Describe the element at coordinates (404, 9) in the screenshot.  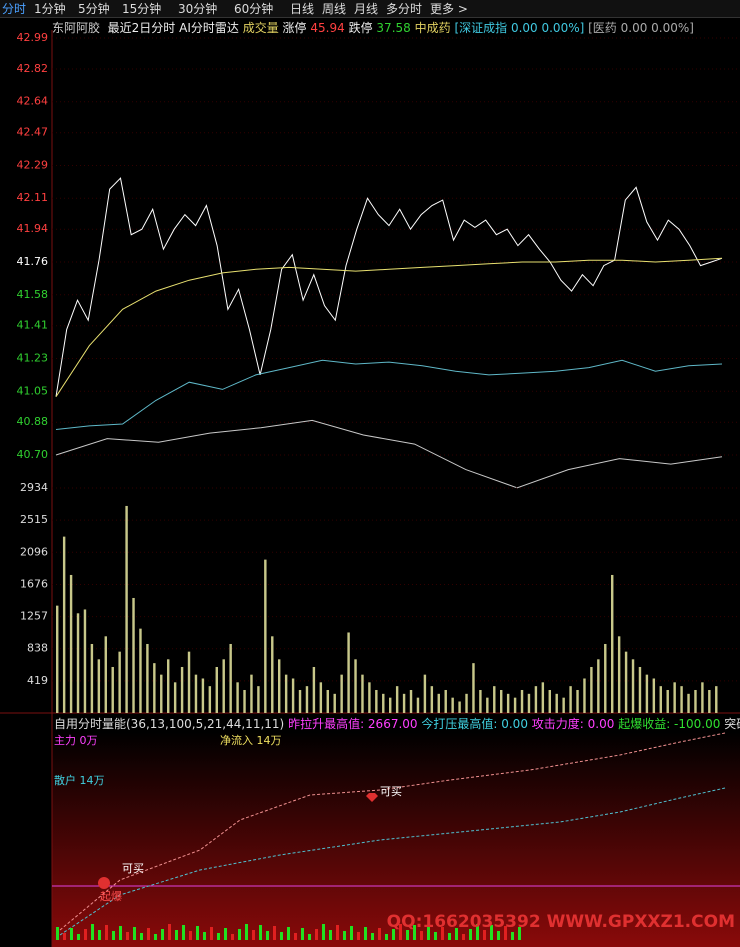
I see `tab: 多分时` at that location.